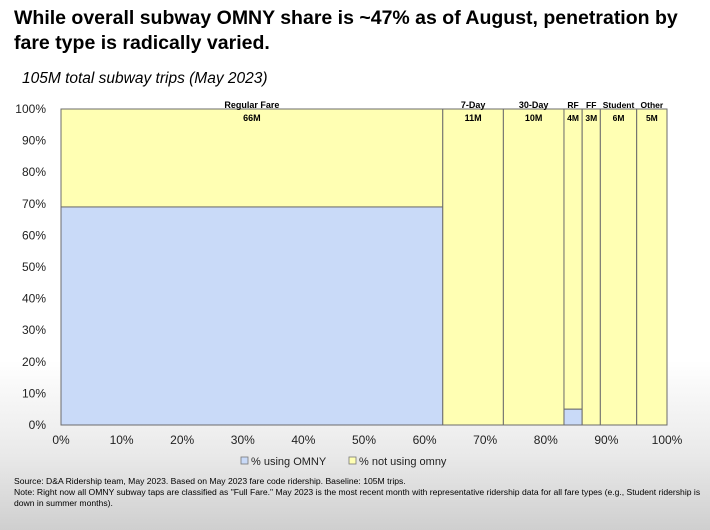 The height and width of the screenshot is (530, 710). Describe the element at coordinates (34, 362) in the screenshot. I see `y-tick-label: 20%` at that location.